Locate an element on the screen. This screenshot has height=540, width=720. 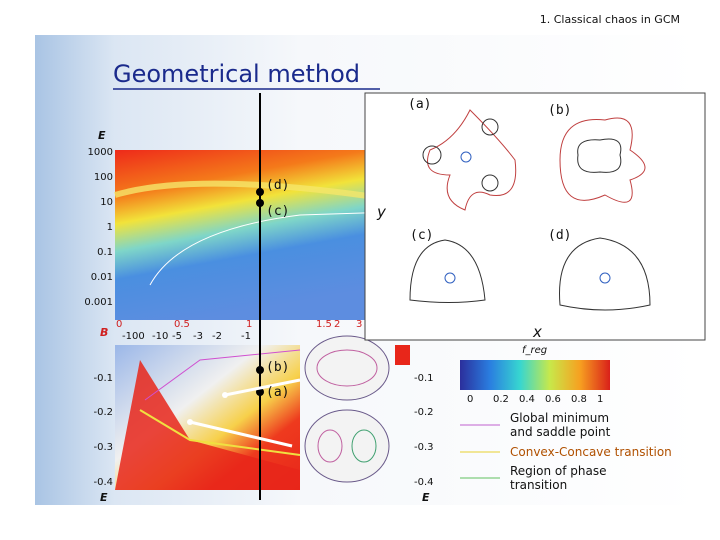
transition-curve is located at coordinates (220, 432).